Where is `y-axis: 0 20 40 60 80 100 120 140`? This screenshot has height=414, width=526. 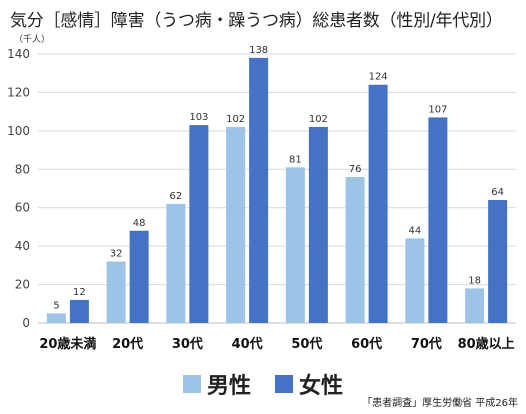
y-axis: 0 20 40 60 80 100 120 140 is located at coordinates (18, 188).